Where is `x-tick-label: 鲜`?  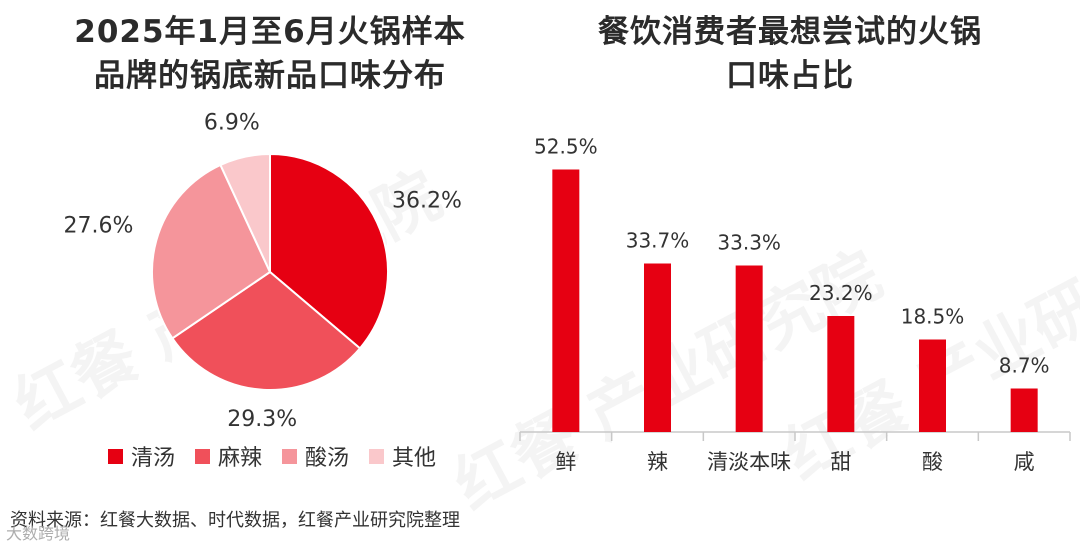
x-tick-label: 鲜 is located at coordinates (565, 462).